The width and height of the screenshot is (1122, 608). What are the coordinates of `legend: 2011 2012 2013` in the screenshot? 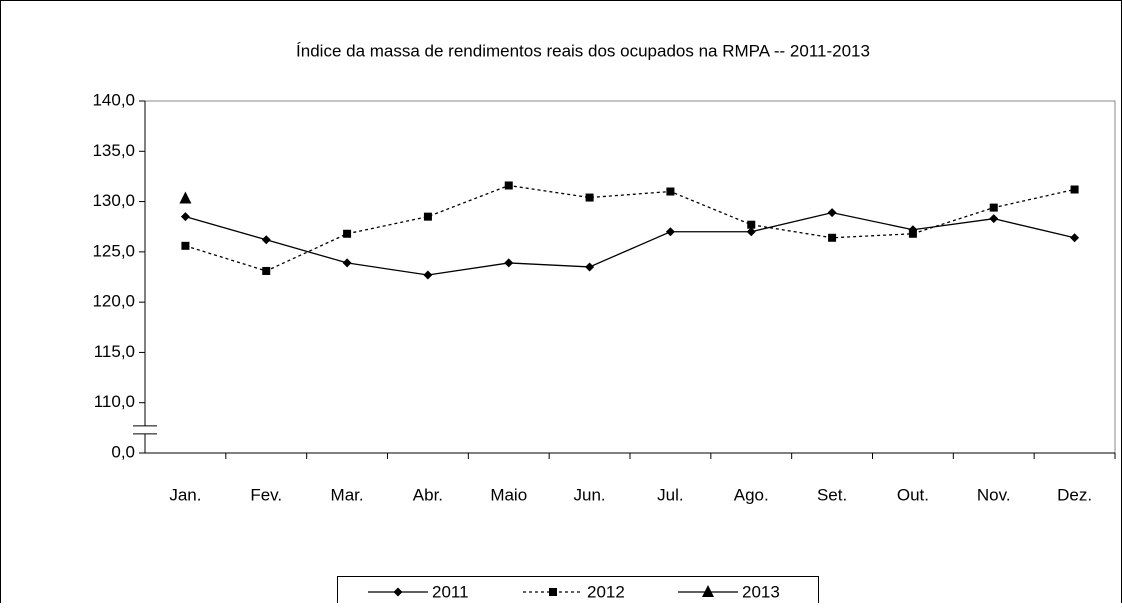 It's located at (578, 591).